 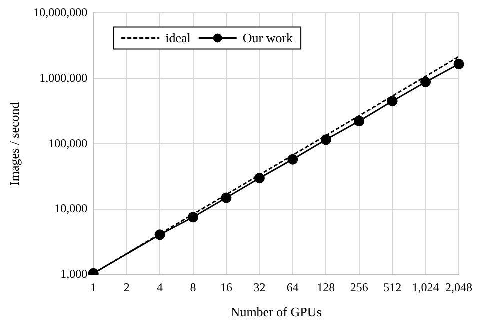 What do you see at coordinates (93, 287) in the screenshot?
I see `x-tick-label: 1` at bounding box center [93, 287].